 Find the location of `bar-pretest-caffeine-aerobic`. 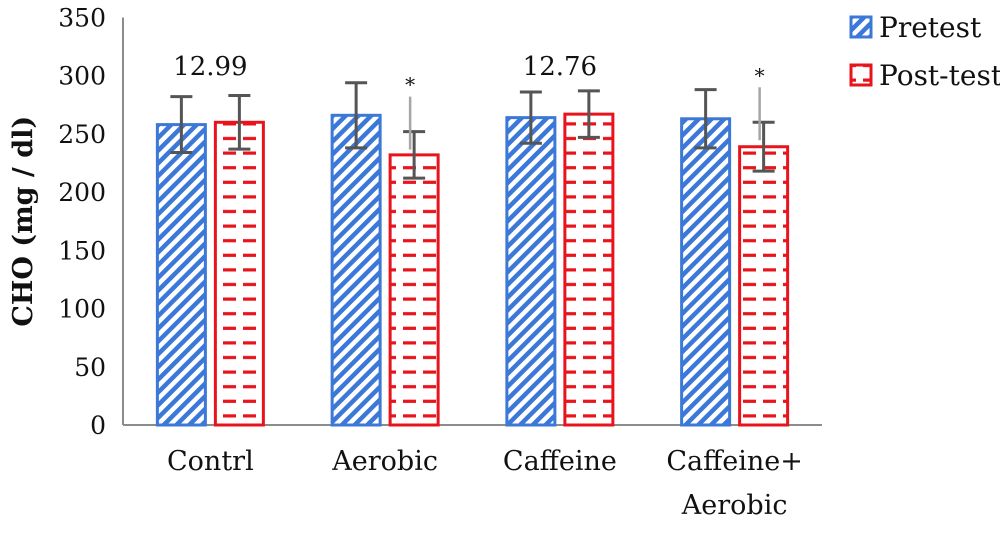

bar-pretest-caffeine-aerobic is located at coordinates (706, 272).